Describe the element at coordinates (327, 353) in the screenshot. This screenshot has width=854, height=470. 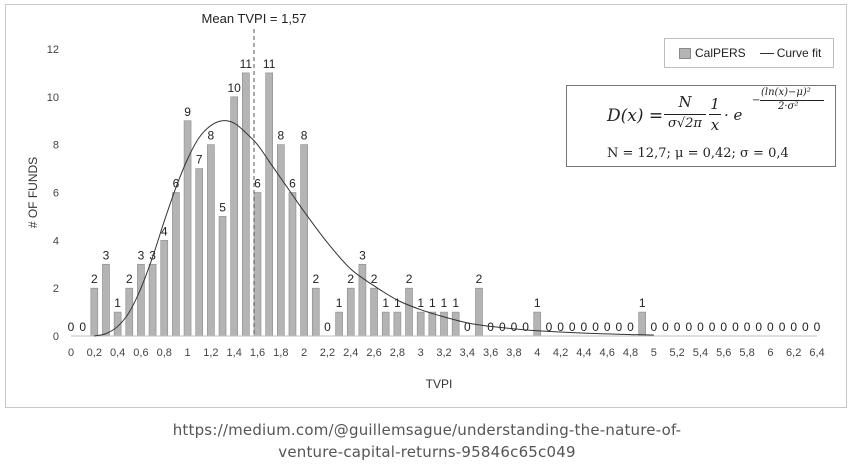
I see `x-tick-label-11: 2,2` at that location.